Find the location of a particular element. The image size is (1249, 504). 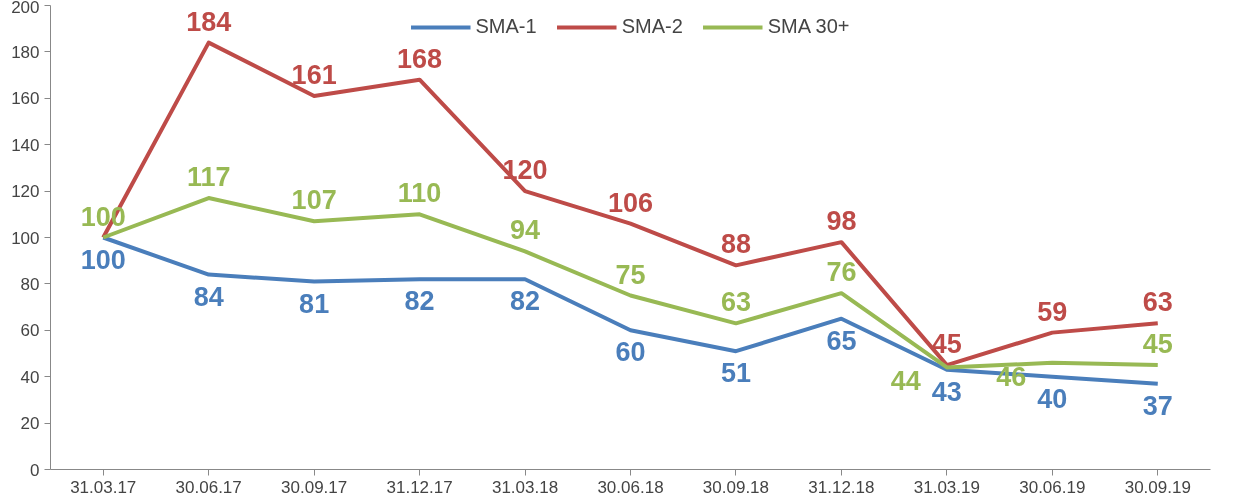

y-tick-label: 80 is located at coordinates (30, 284).